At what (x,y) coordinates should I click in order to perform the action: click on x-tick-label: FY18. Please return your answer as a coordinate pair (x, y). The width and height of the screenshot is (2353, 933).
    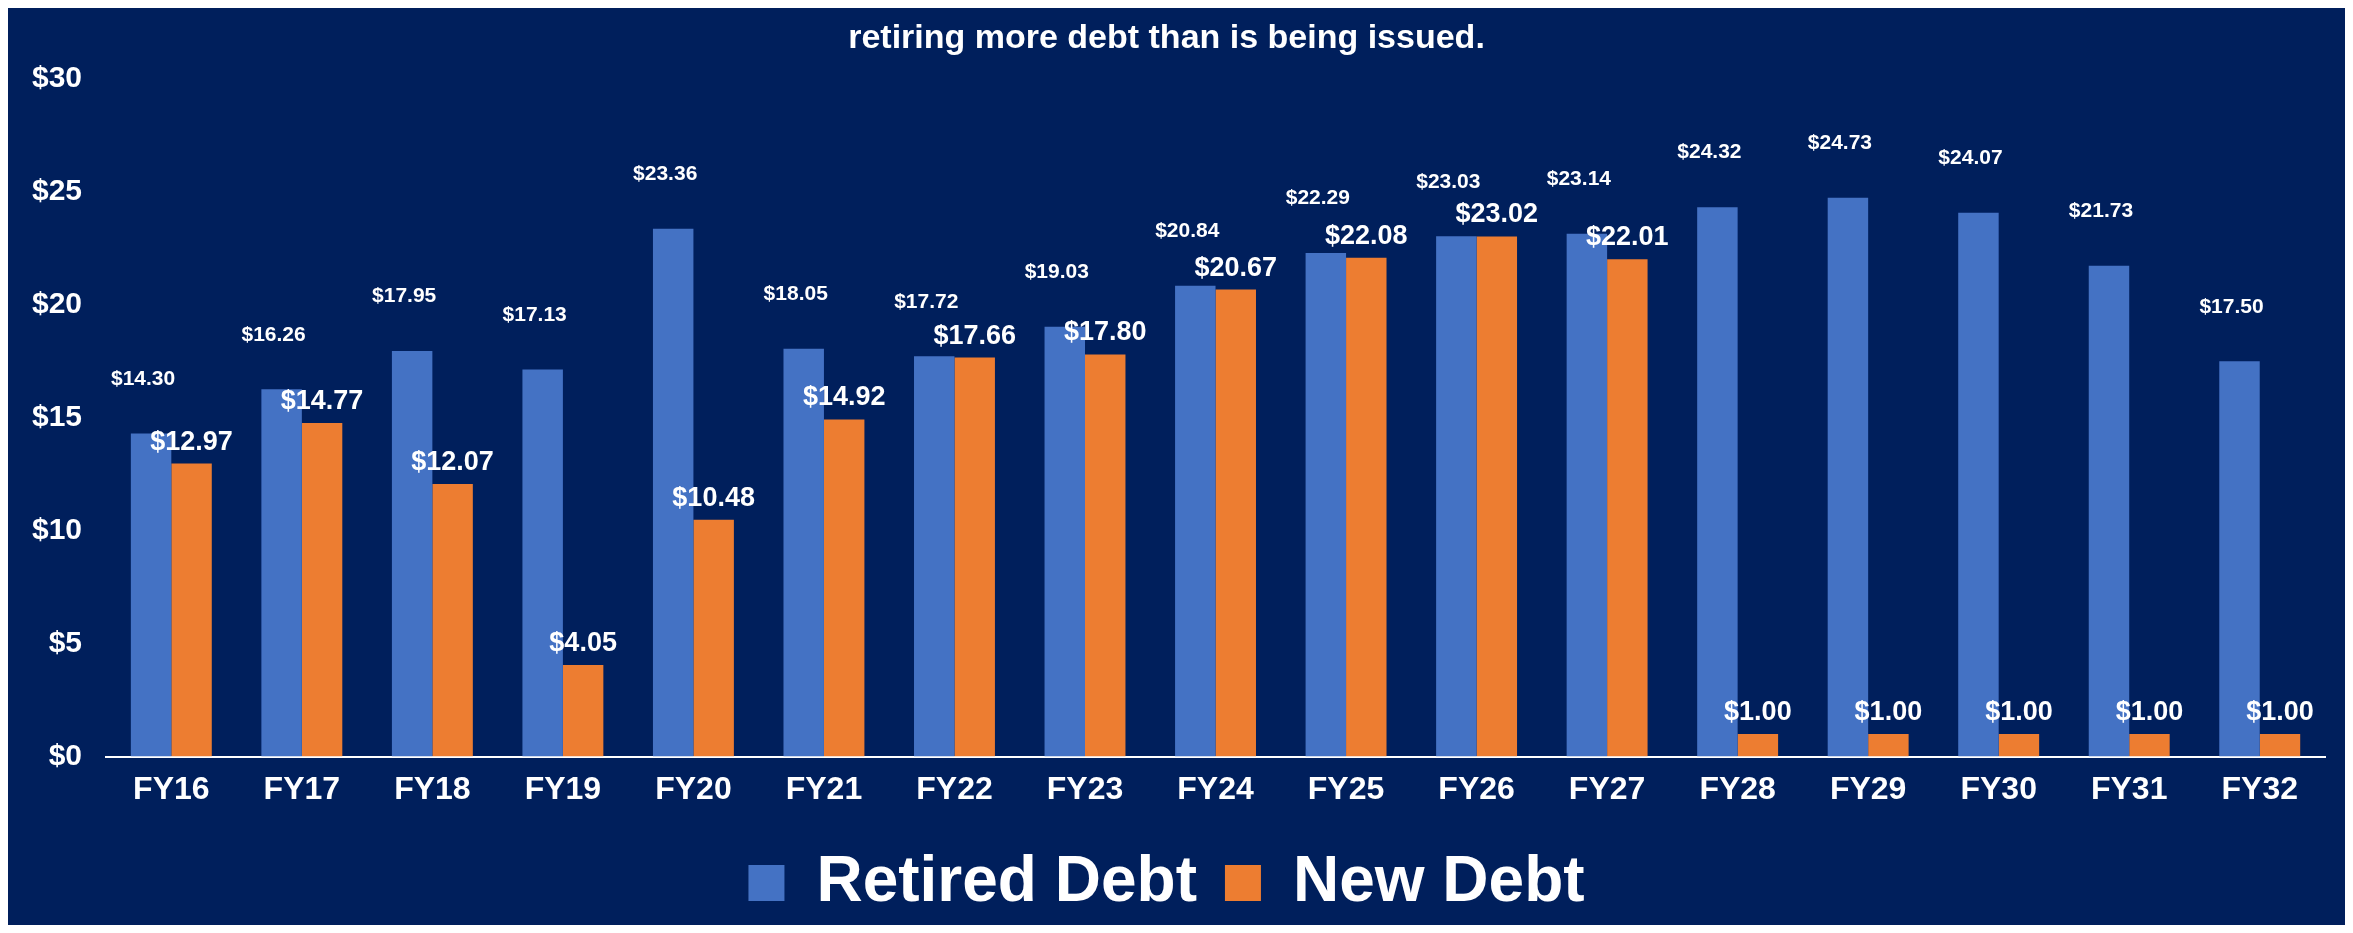
    Looking at the image, I should click on (432, 787).